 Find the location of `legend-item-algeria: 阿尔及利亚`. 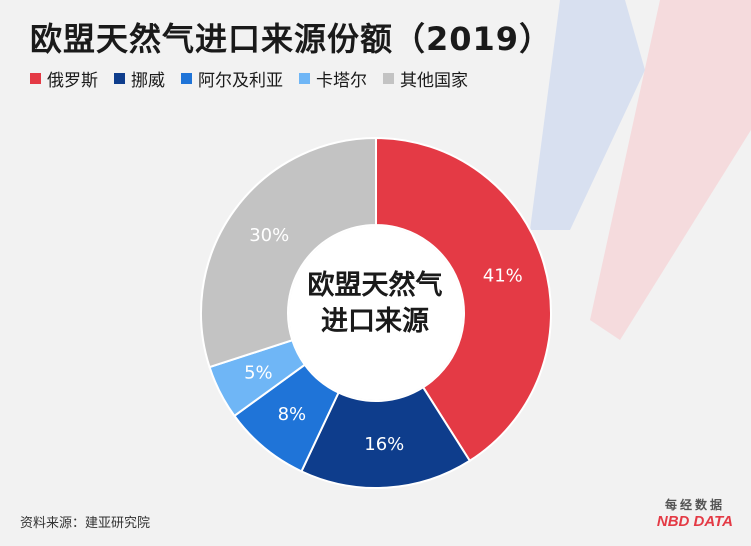

legend-item-algeria: 阿尔及利亚 is located at coordinates (232, 78).